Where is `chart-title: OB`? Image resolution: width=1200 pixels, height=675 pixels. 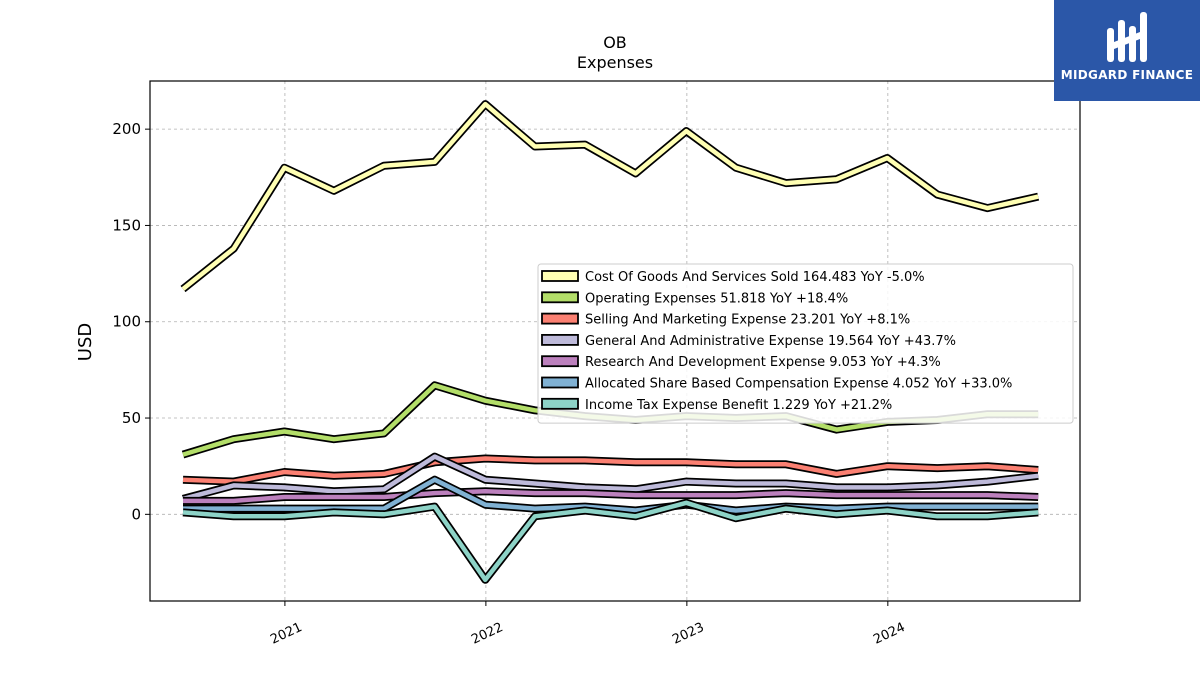
chart-title: OB is located at coordinates (615, 42).